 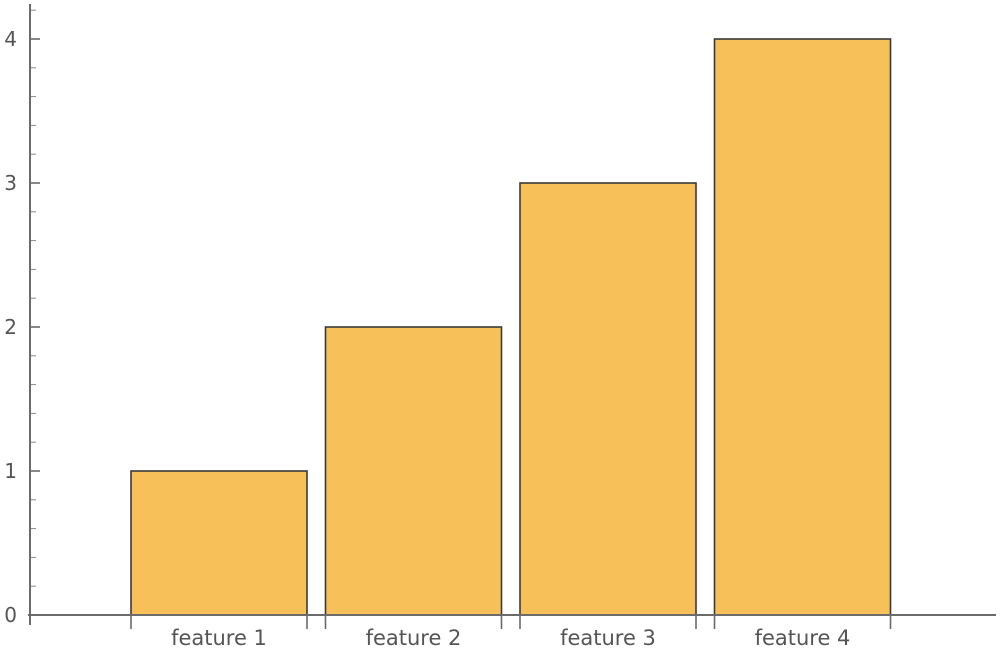 What do you see at coordinates (414, 637) in the screenshot?
I see `x-category-label: feature 2` at bounding box center [414, 637].